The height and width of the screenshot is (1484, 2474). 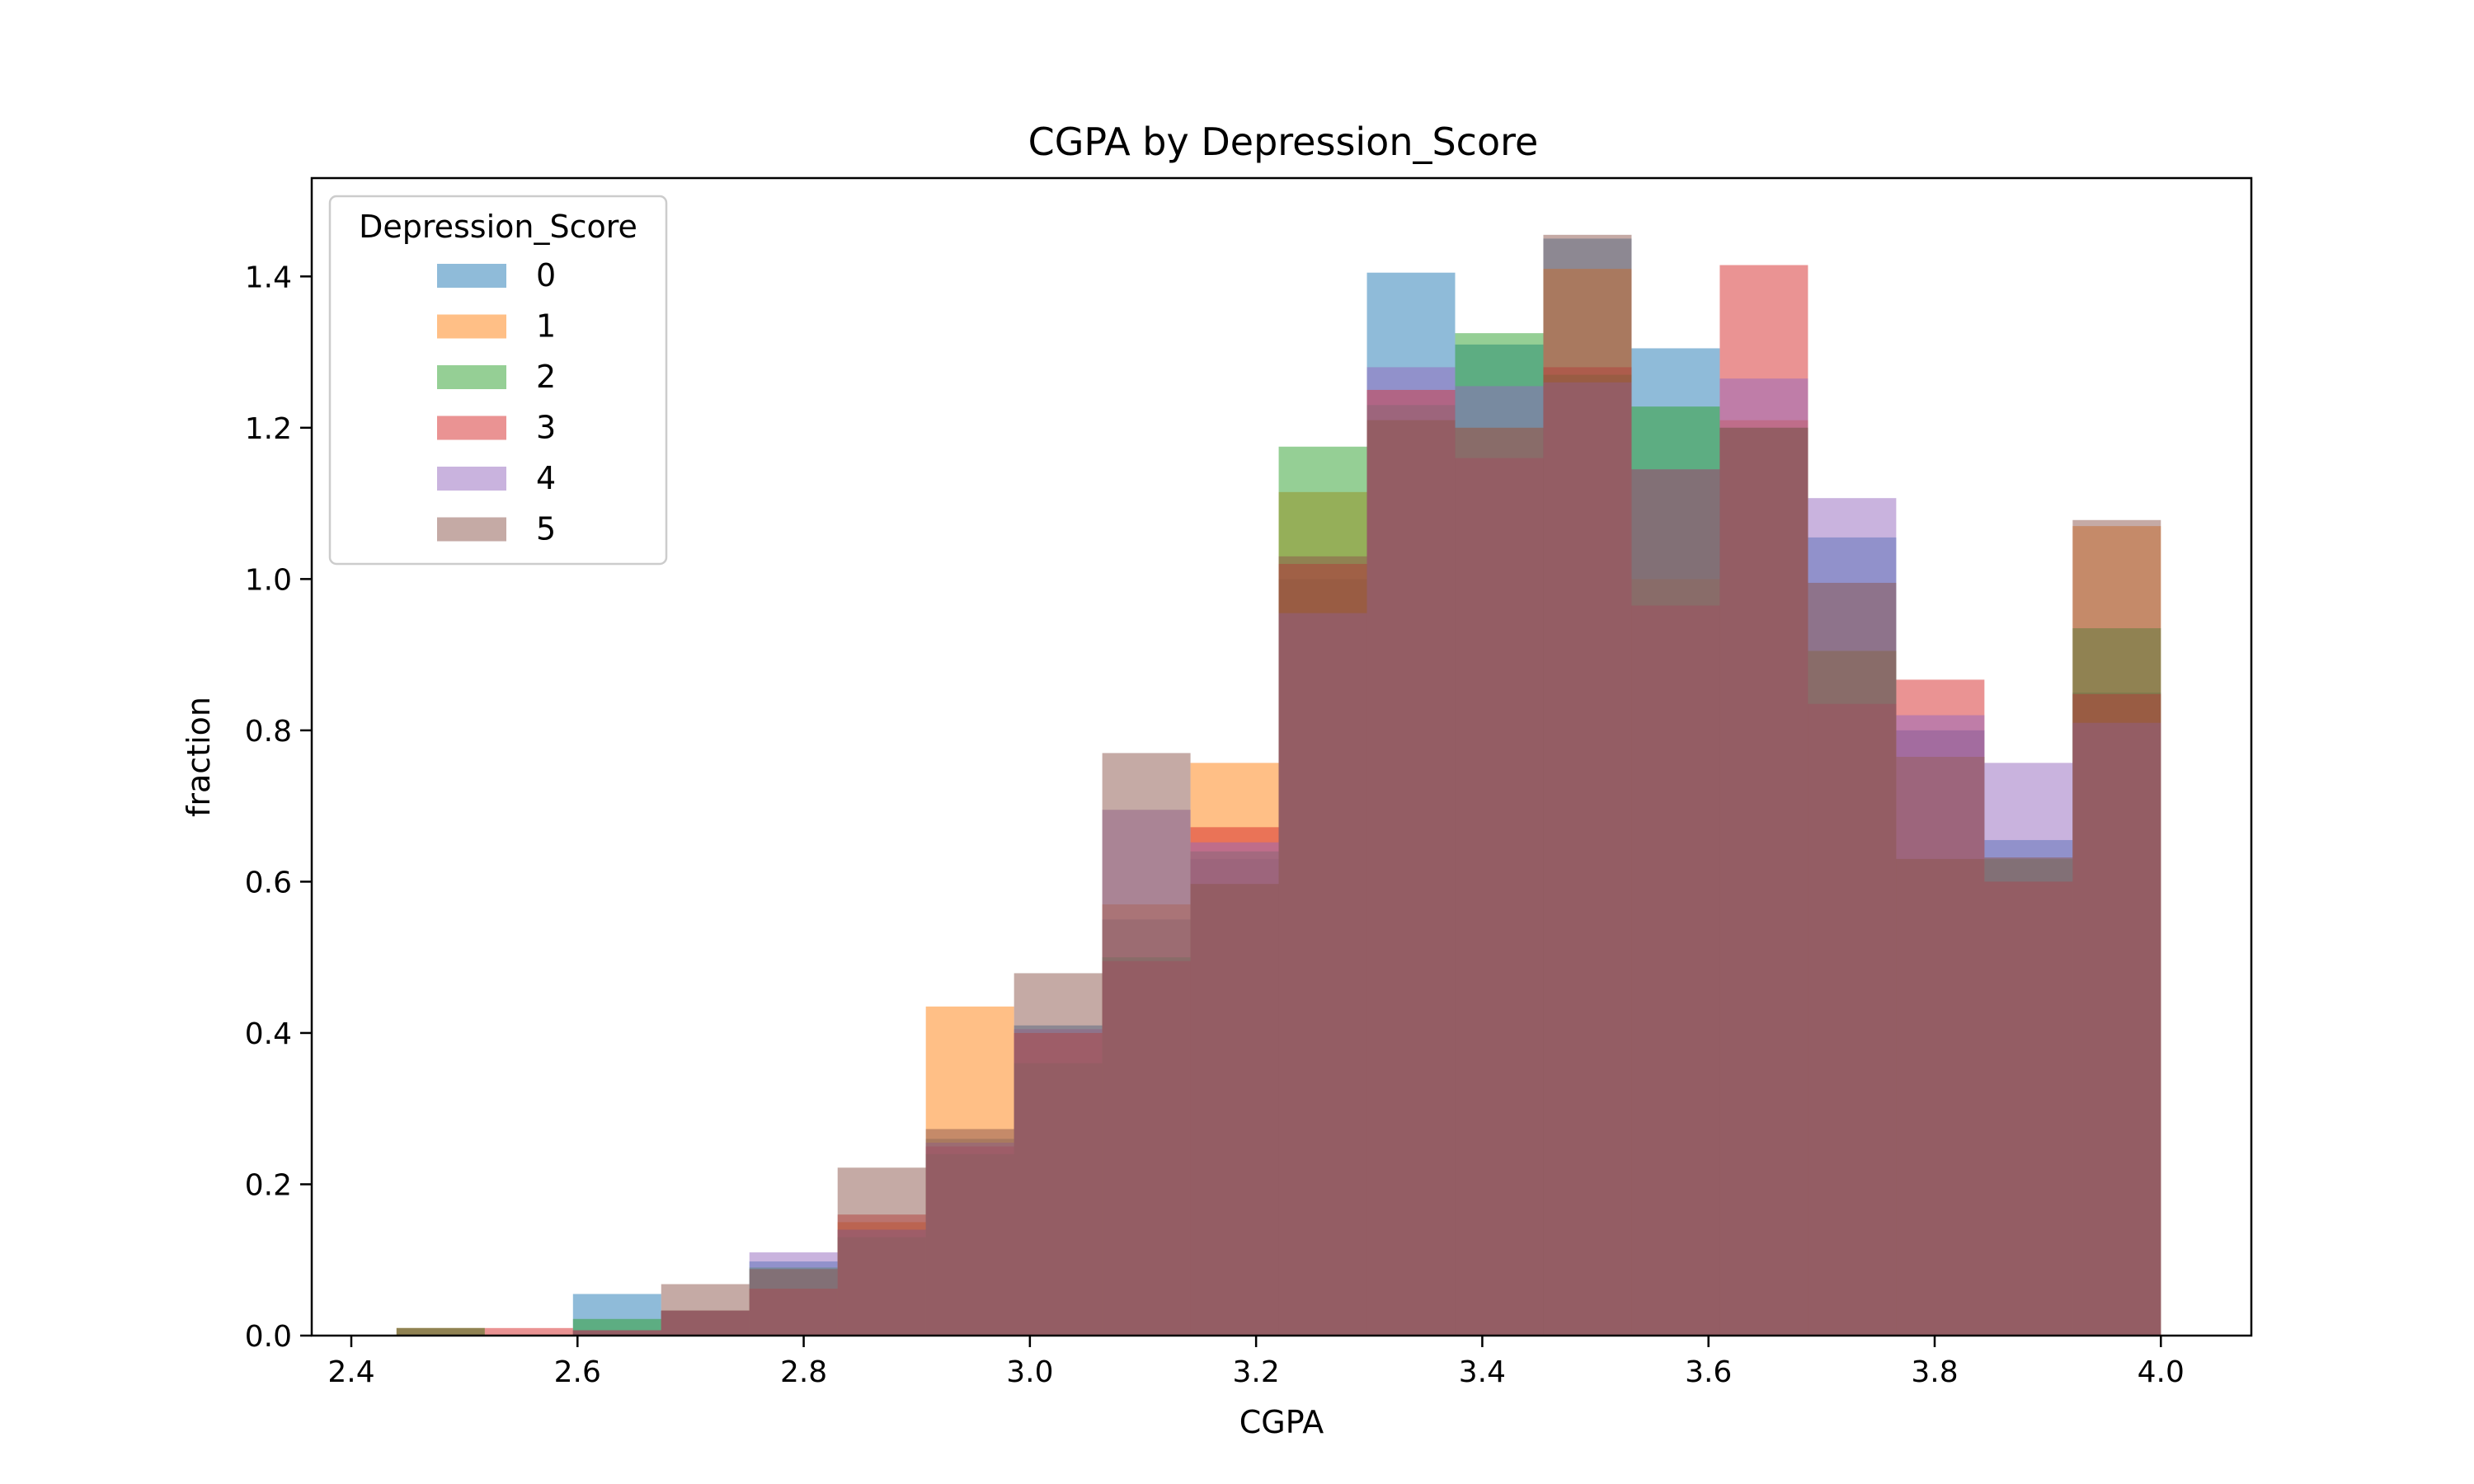 I want to click on legend: Depression_Score 0 1 2 3 4 5, so click(x=498, y=380).